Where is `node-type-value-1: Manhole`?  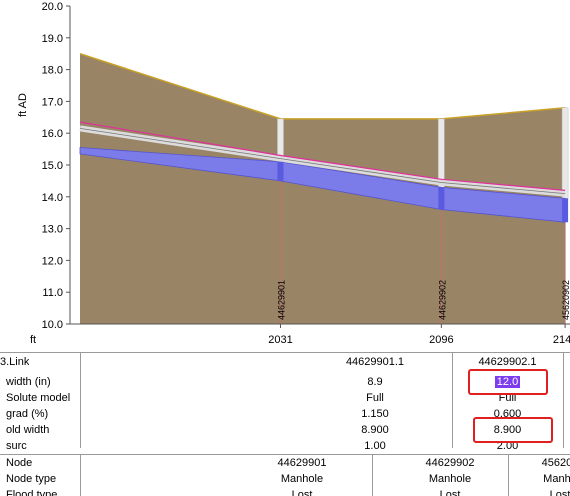 node-type-value-1: Manhole is located at coordinates (302, 479).